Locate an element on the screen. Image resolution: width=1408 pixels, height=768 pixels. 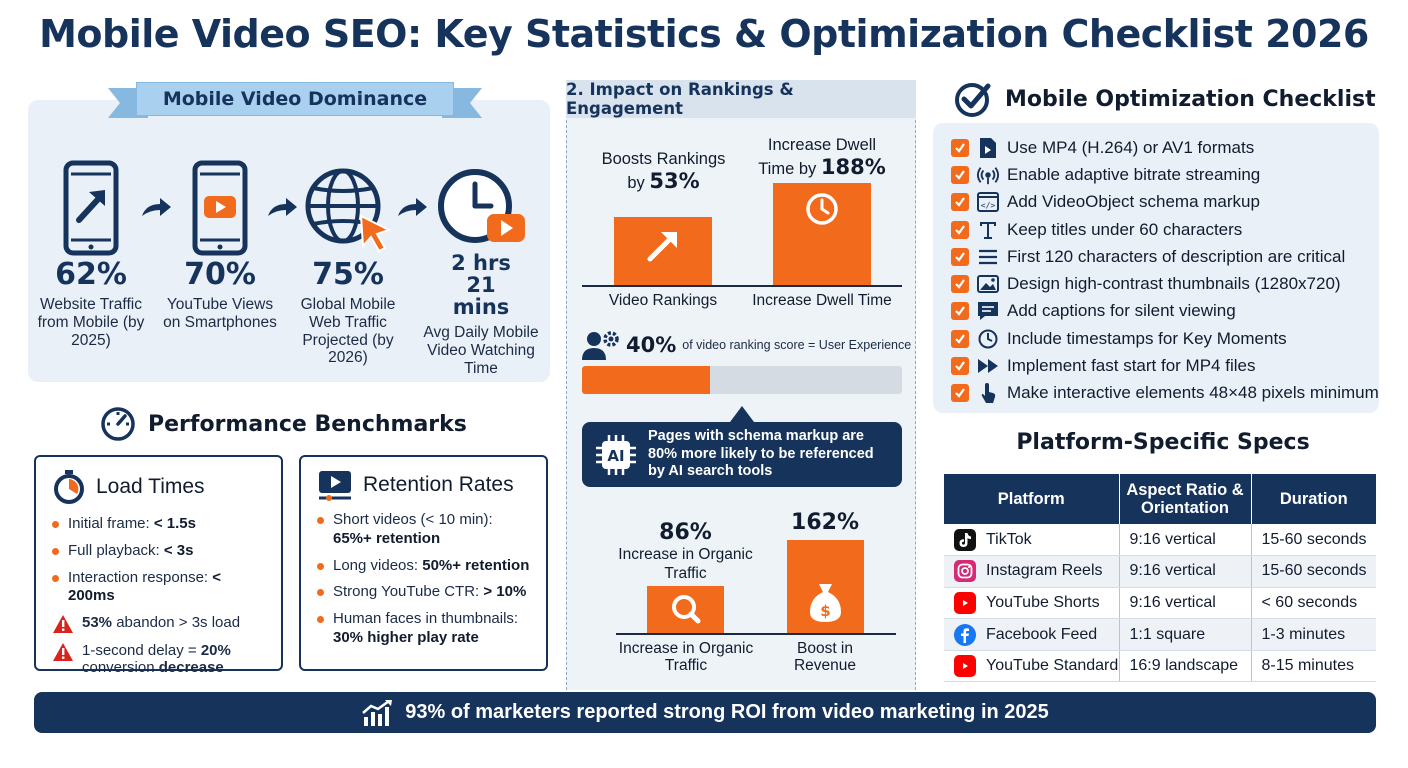
magnifier-icon is located at coordinates (686, 609).